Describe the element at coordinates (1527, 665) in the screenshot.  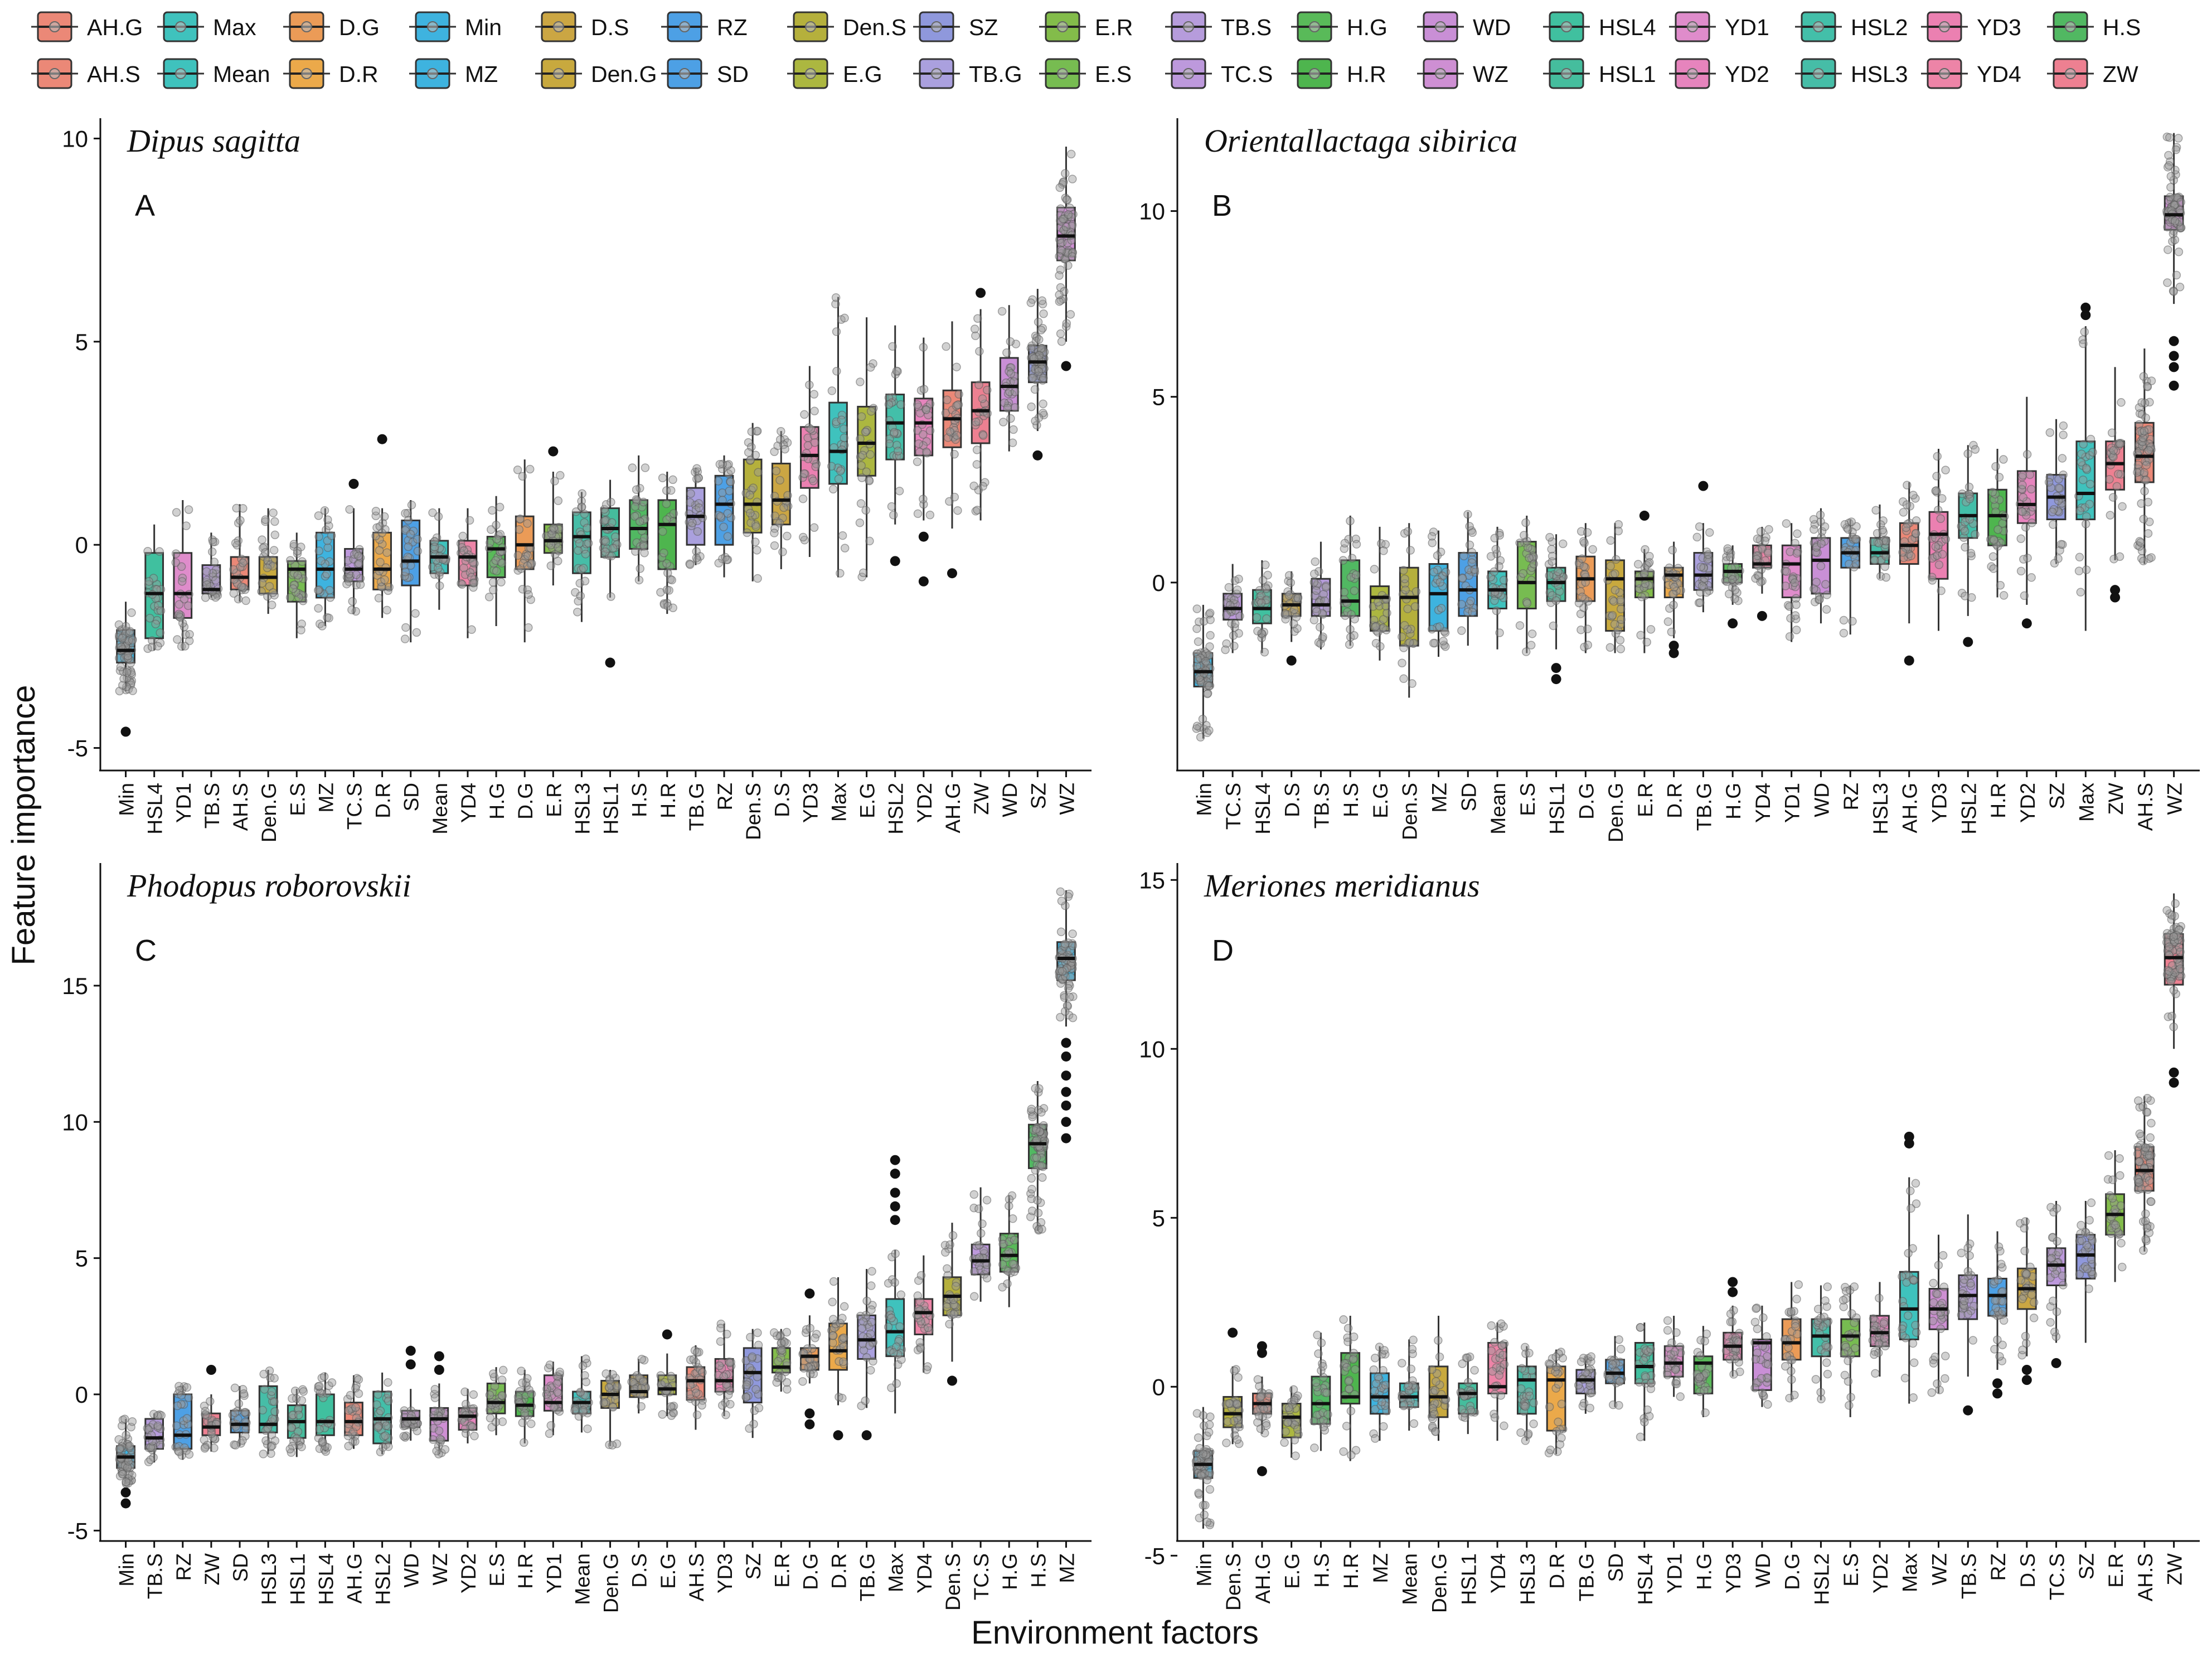
I see `box-E.S: E.S` at that location.